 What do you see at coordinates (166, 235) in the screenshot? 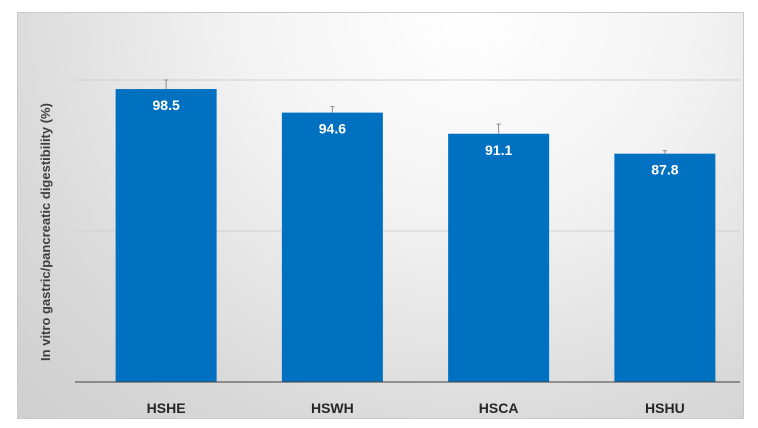
I see `bar-hshe` at bounding box center [166, 235].